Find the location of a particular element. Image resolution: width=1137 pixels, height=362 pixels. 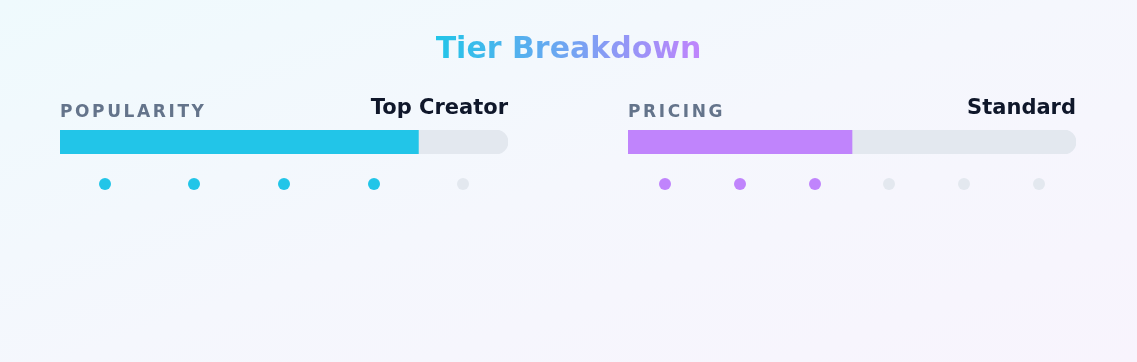

text: Tier Breakdown is located at coordinates (568, 47).